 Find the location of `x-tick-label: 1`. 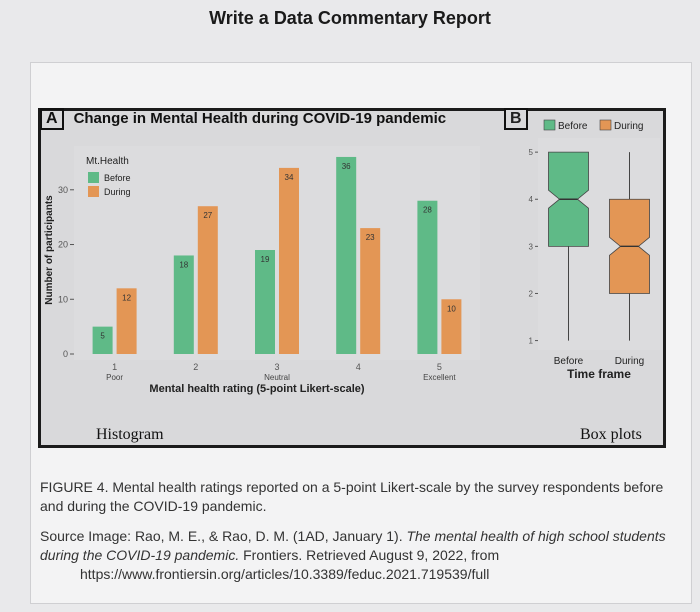

x-tick-label: 1 is located at coordinates (114, 367).